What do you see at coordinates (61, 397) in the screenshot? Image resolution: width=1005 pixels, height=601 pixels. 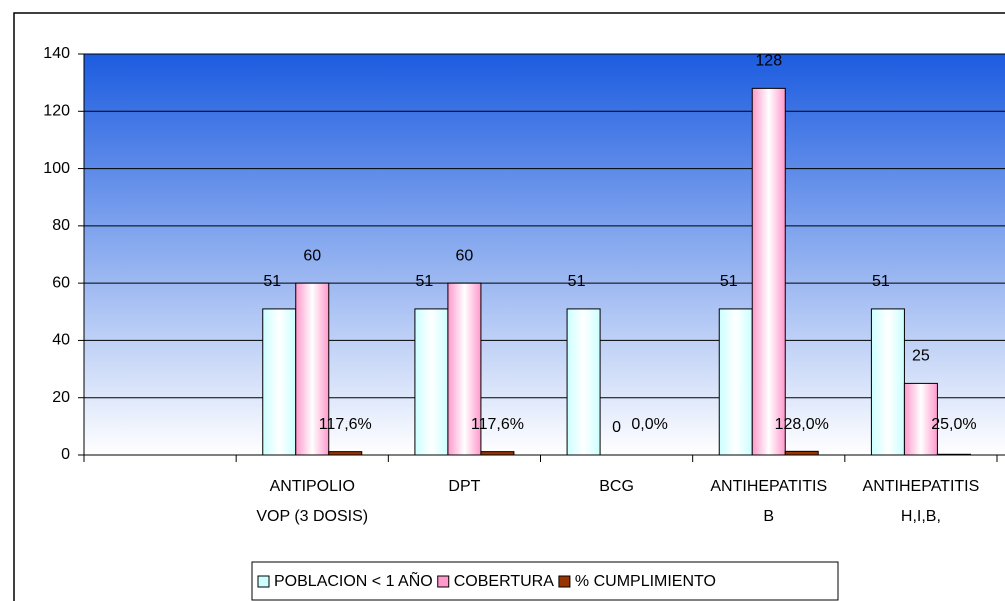 I see `y-tick-label: 20` at bounding box center [61, 397].